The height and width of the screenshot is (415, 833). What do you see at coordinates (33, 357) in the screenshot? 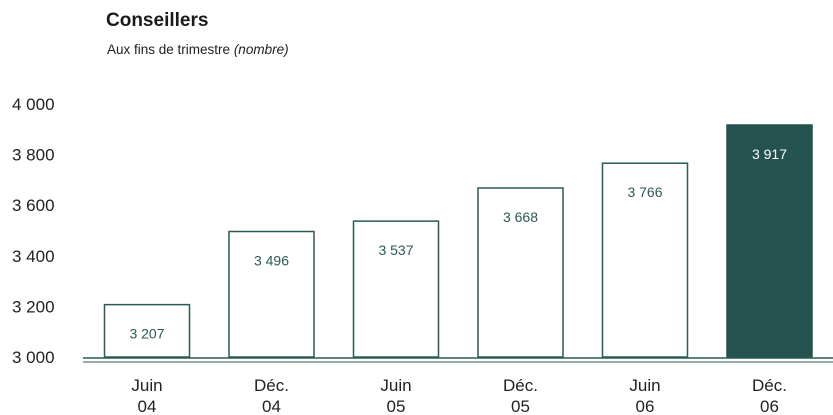
I see `y-tick-label: 3 000` at bounding box center [33, 357].